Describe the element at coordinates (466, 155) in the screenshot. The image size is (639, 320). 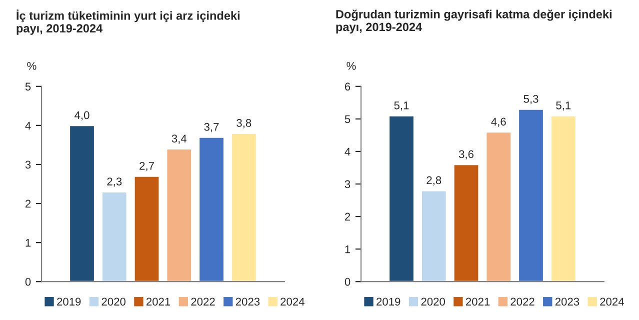
I see `data-label: 3,6` at that location.